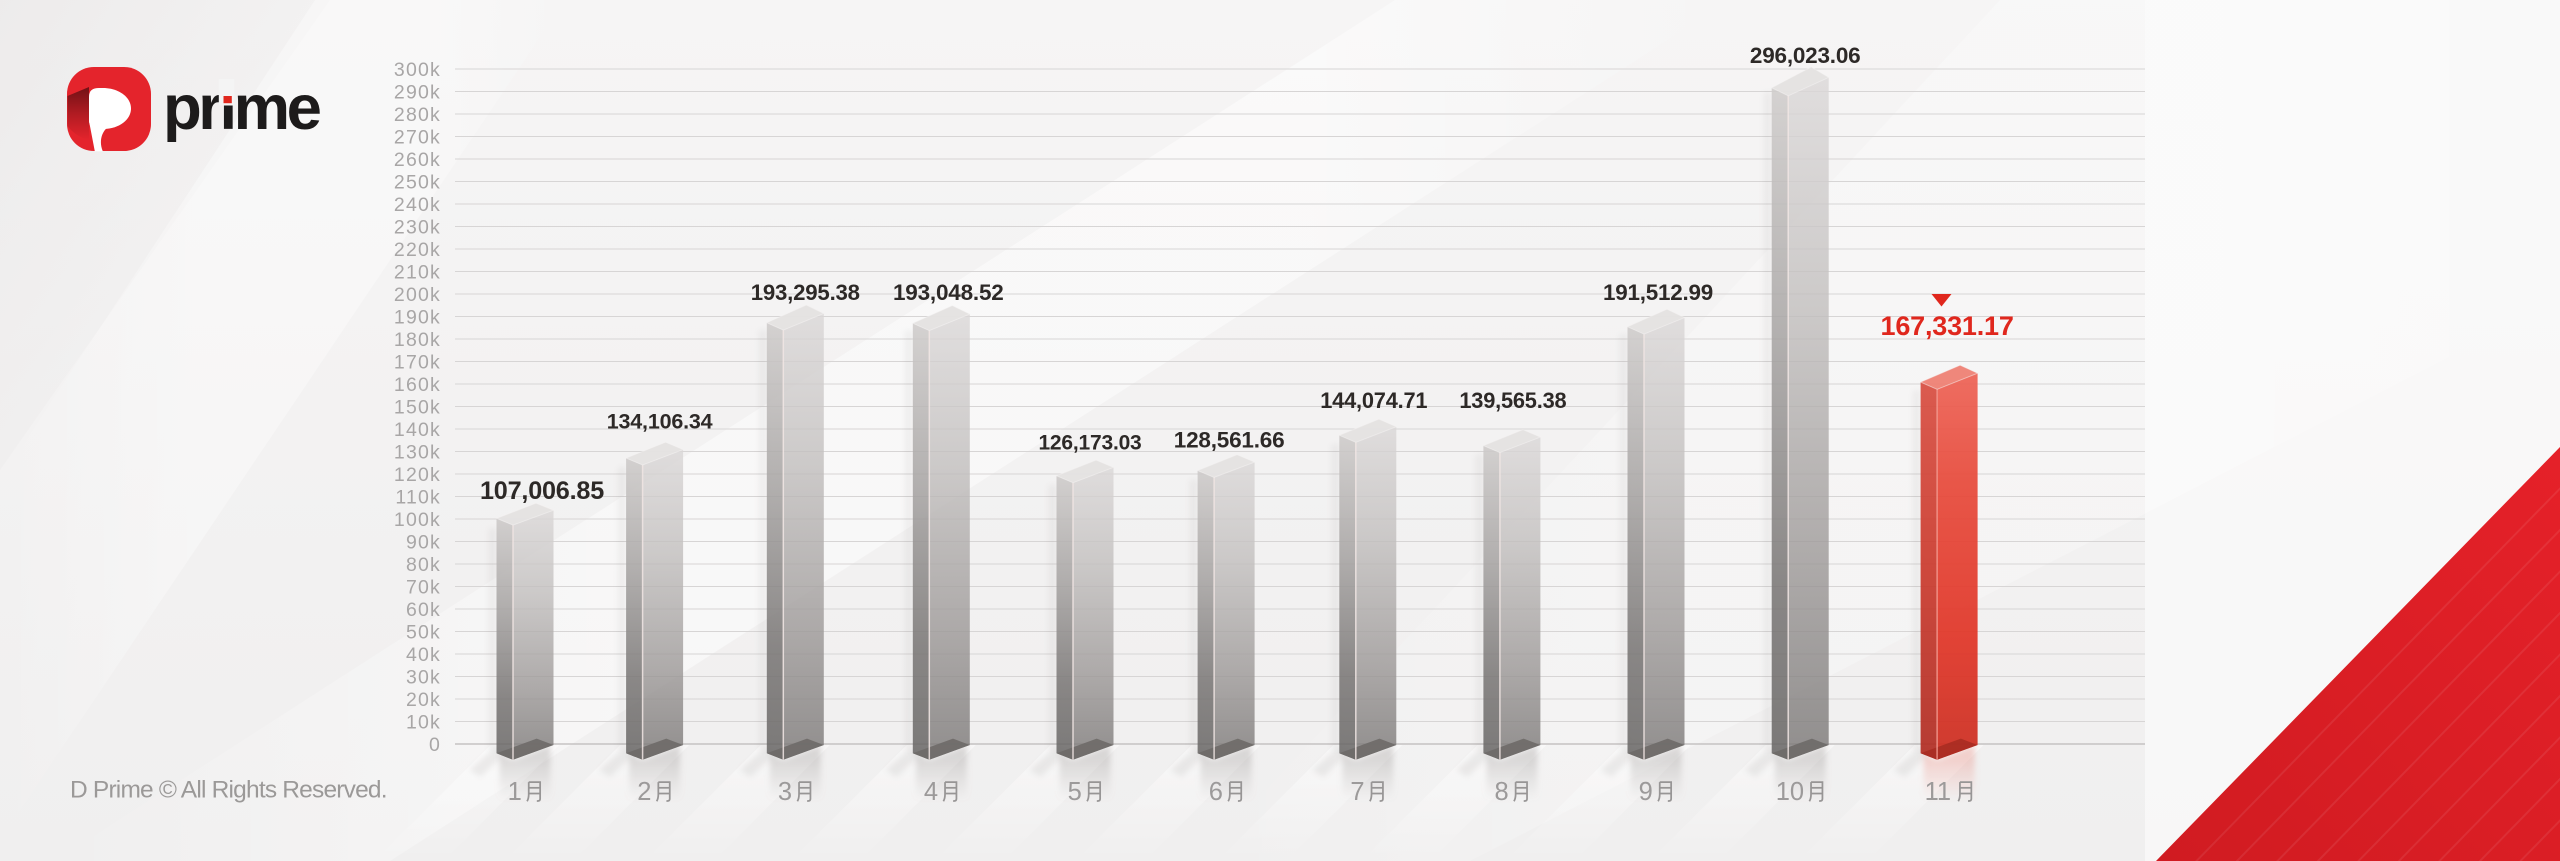 This screenshot has width=2560, height=861. Describe the element at coordinates (1512, 400) in the screenshot. I see `svg-text: 139,565.38` at that location.